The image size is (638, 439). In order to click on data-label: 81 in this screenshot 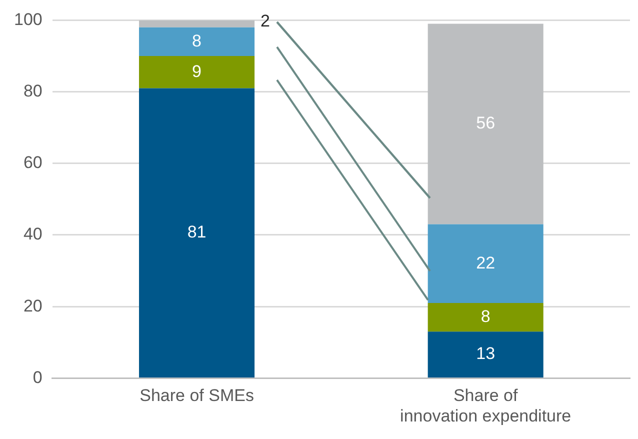, I will do `click(196, 232)`.